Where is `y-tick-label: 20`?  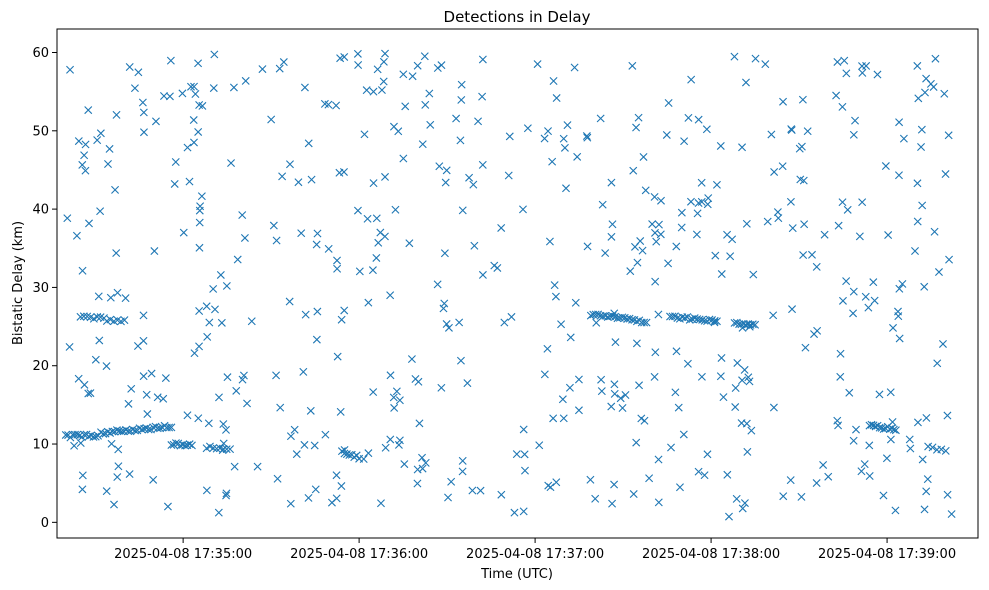 y-tick-label: 20 is located at coordinates (40, 366).